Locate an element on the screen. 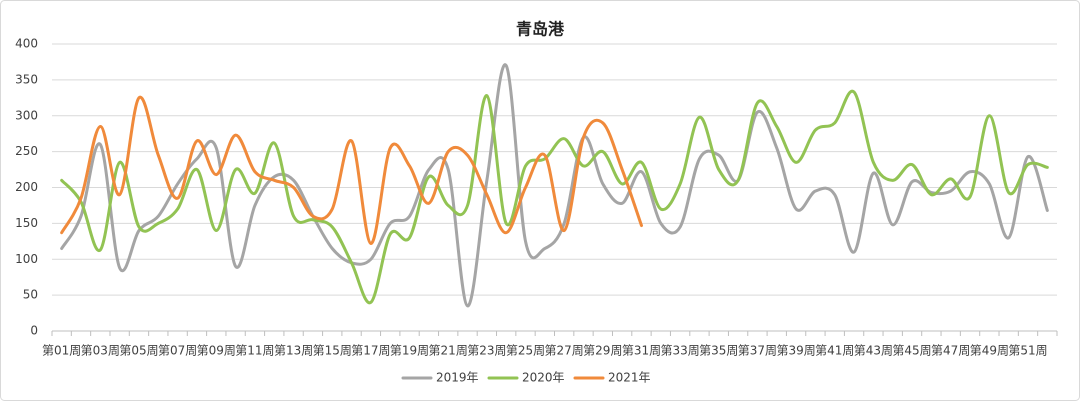 The image size is (1080, 405). x-tick-label: 第45周 is located at coordinates (911, 351).